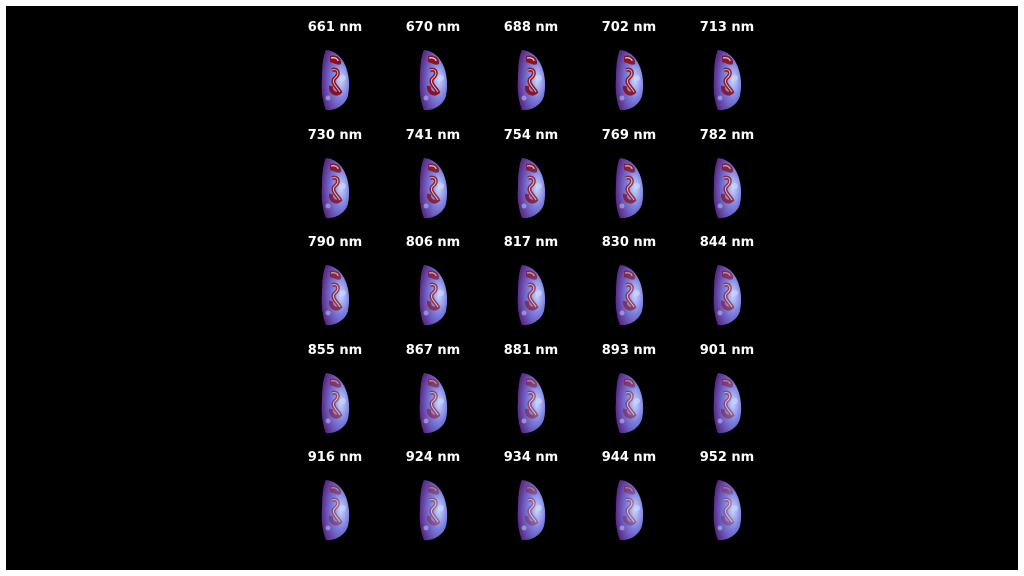  I want to click on panel: 844 nm, so click(743, 289).